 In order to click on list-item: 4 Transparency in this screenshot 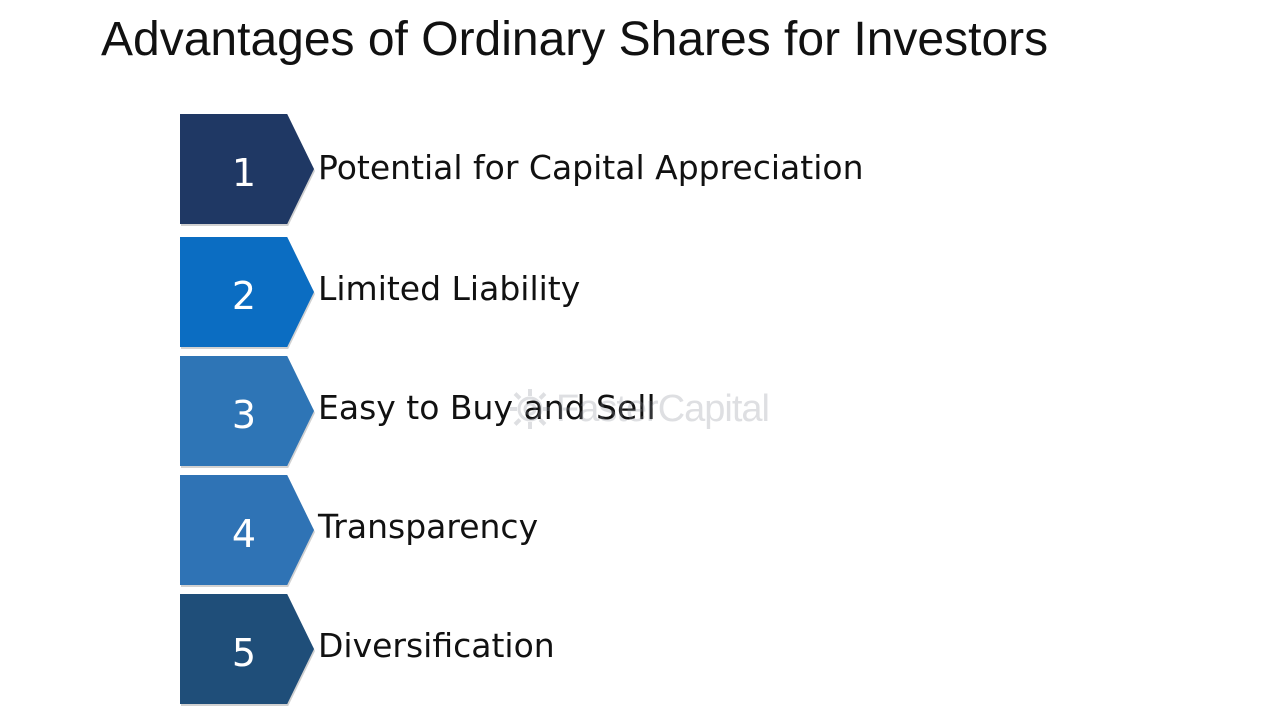, I will do `click(630, 531)`.